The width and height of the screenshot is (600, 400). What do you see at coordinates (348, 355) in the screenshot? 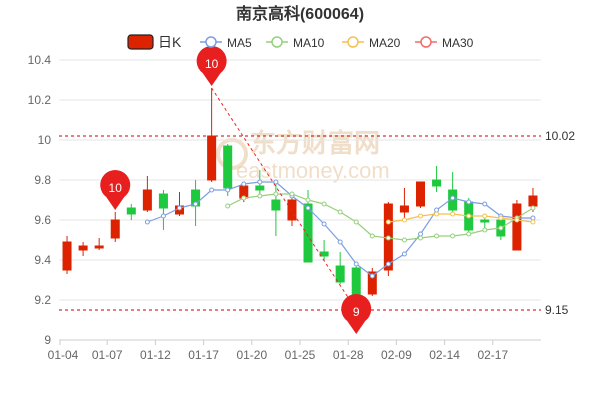
I see `x-tick-label: 01-28` at bounding box center [348, 355].